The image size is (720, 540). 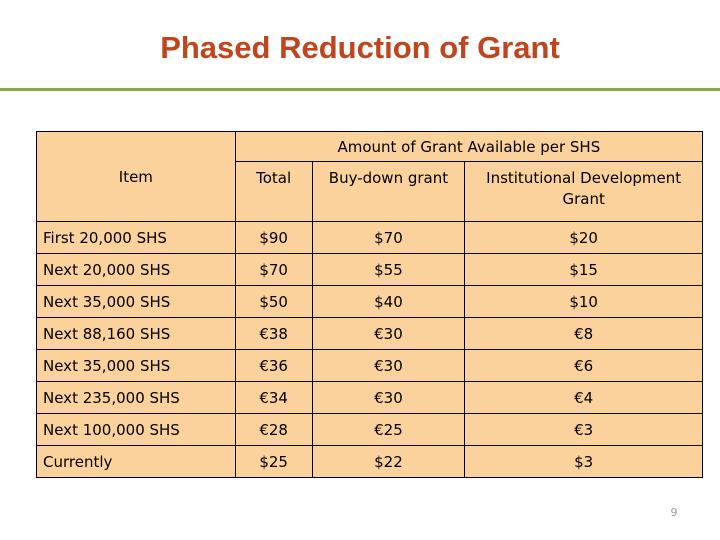 I want to click on row-item: First 20,000 SHS, so click(x=136, y=237).